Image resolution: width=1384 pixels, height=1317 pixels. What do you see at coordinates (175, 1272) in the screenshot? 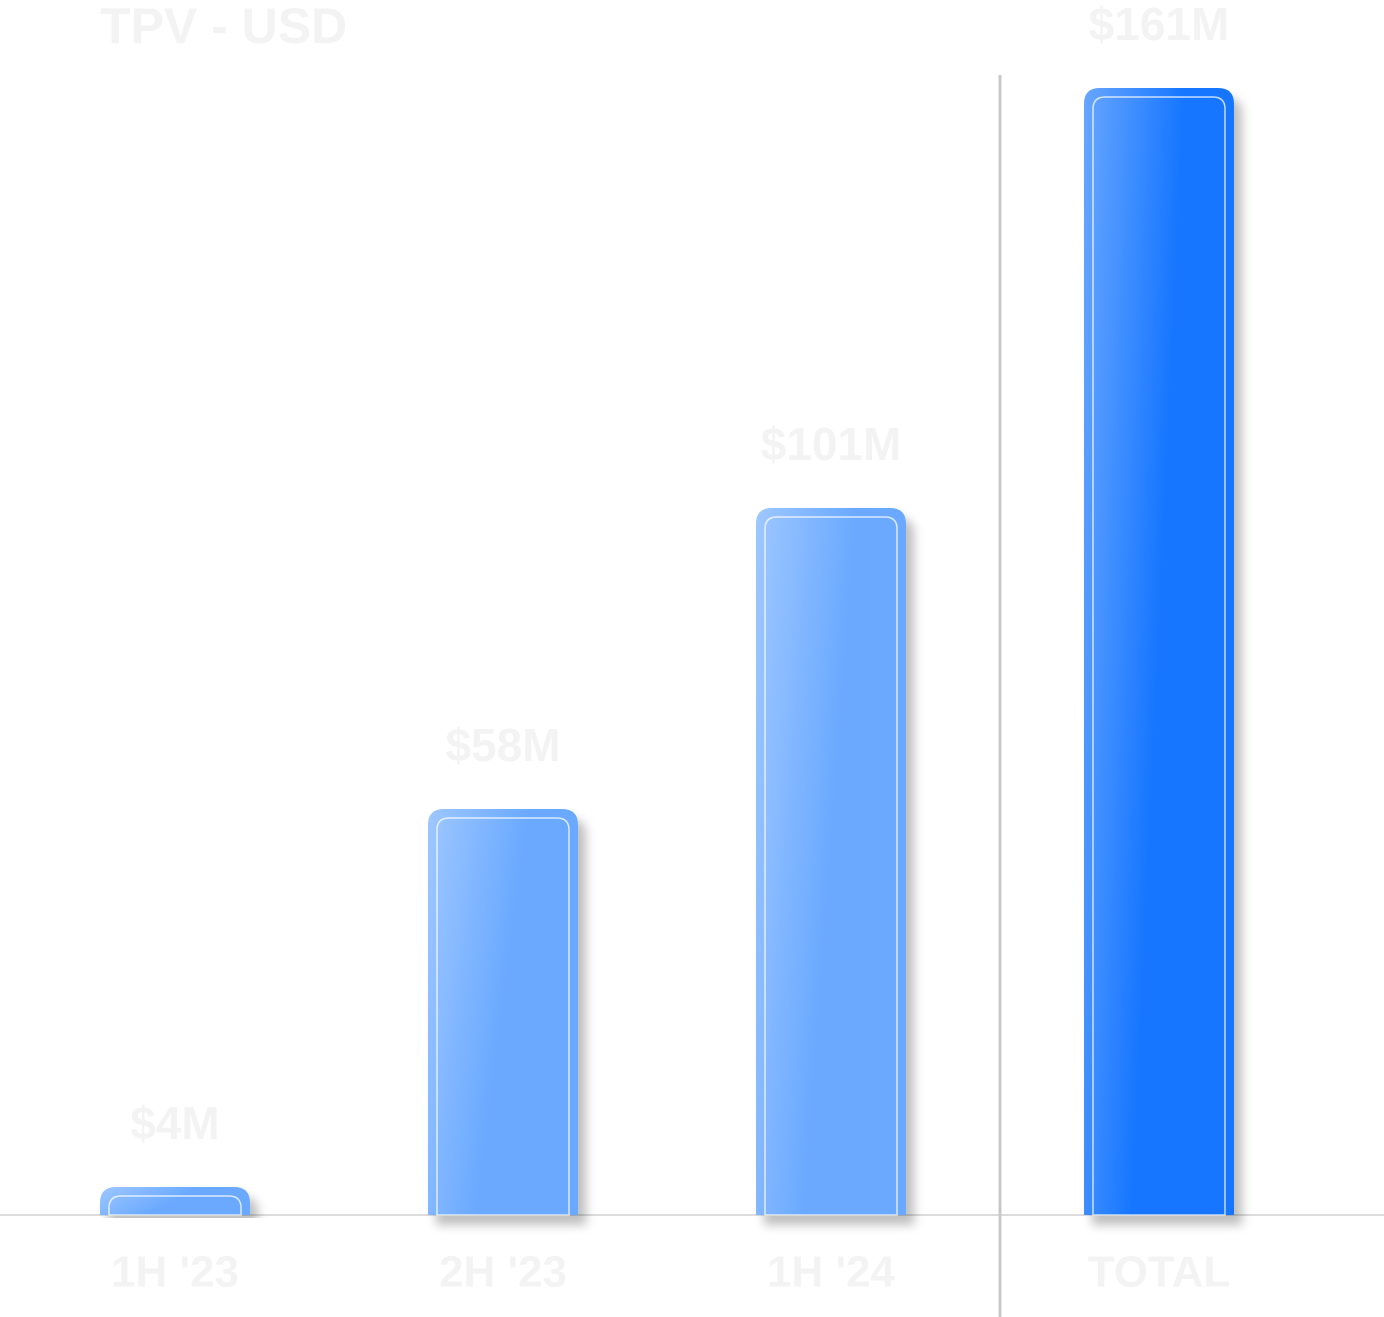
I see `x-tick-label: 1H '23` at bounding box center [175, 1272].